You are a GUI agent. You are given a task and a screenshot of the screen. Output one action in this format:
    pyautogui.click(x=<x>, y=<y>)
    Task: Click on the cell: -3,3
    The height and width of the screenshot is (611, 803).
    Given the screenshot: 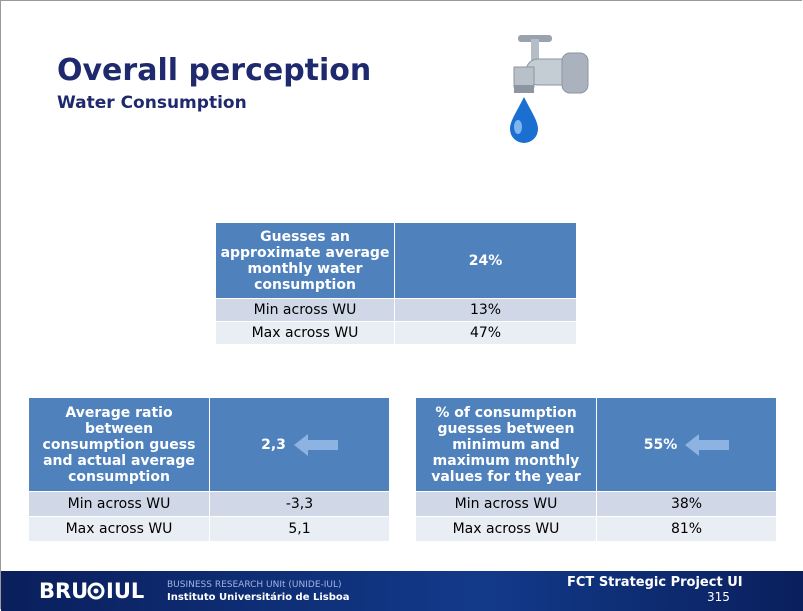 What is the action you would take?
    pyautogui.click(x=299, y=504)
    